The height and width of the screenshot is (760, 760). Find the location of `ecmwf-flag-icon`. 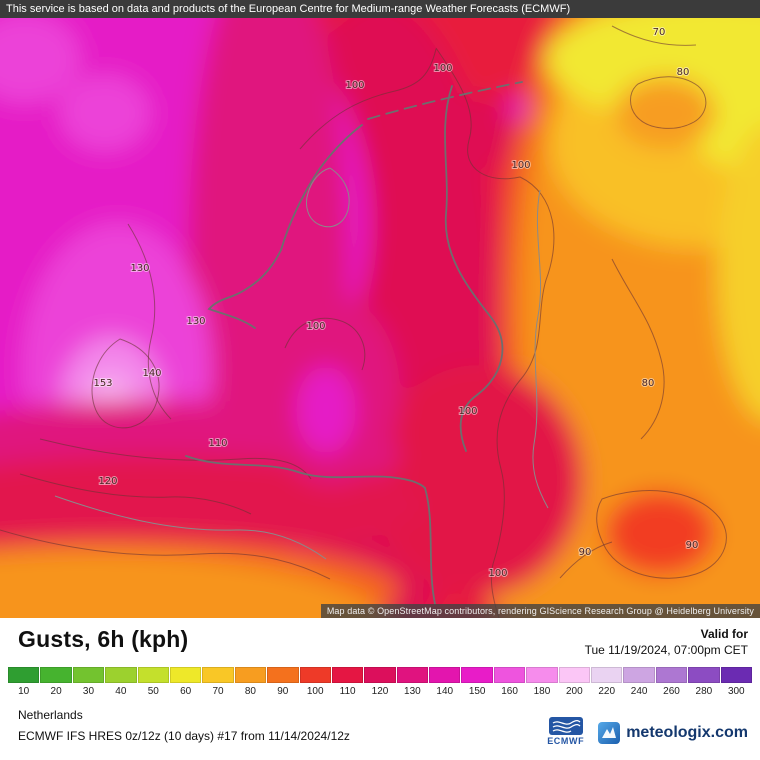

ecmwf-flag-icon is located at coordinates (565, 726).